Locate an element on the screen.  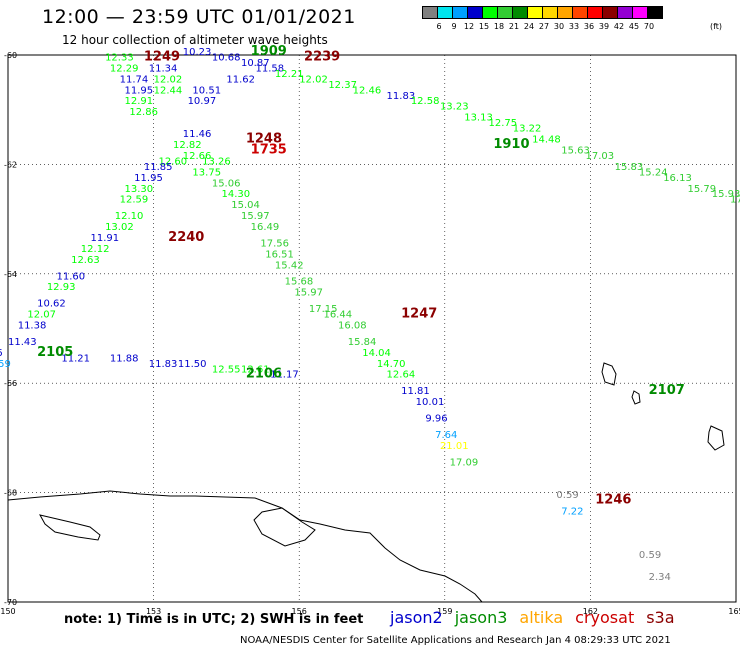
map-title: 12:00 — 23:59 UTC 01/01/2021 is located at coordinates (199, 17).